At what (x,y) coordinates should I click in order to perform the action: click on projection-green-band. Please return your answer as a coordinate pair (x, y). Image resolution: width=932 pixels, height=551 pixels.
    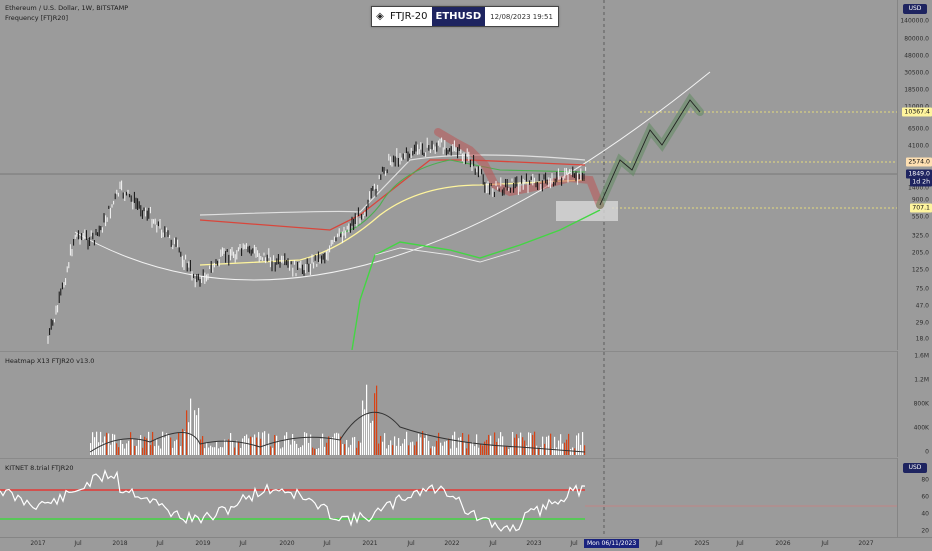
    Looking at the image, I should click on (650, 151).